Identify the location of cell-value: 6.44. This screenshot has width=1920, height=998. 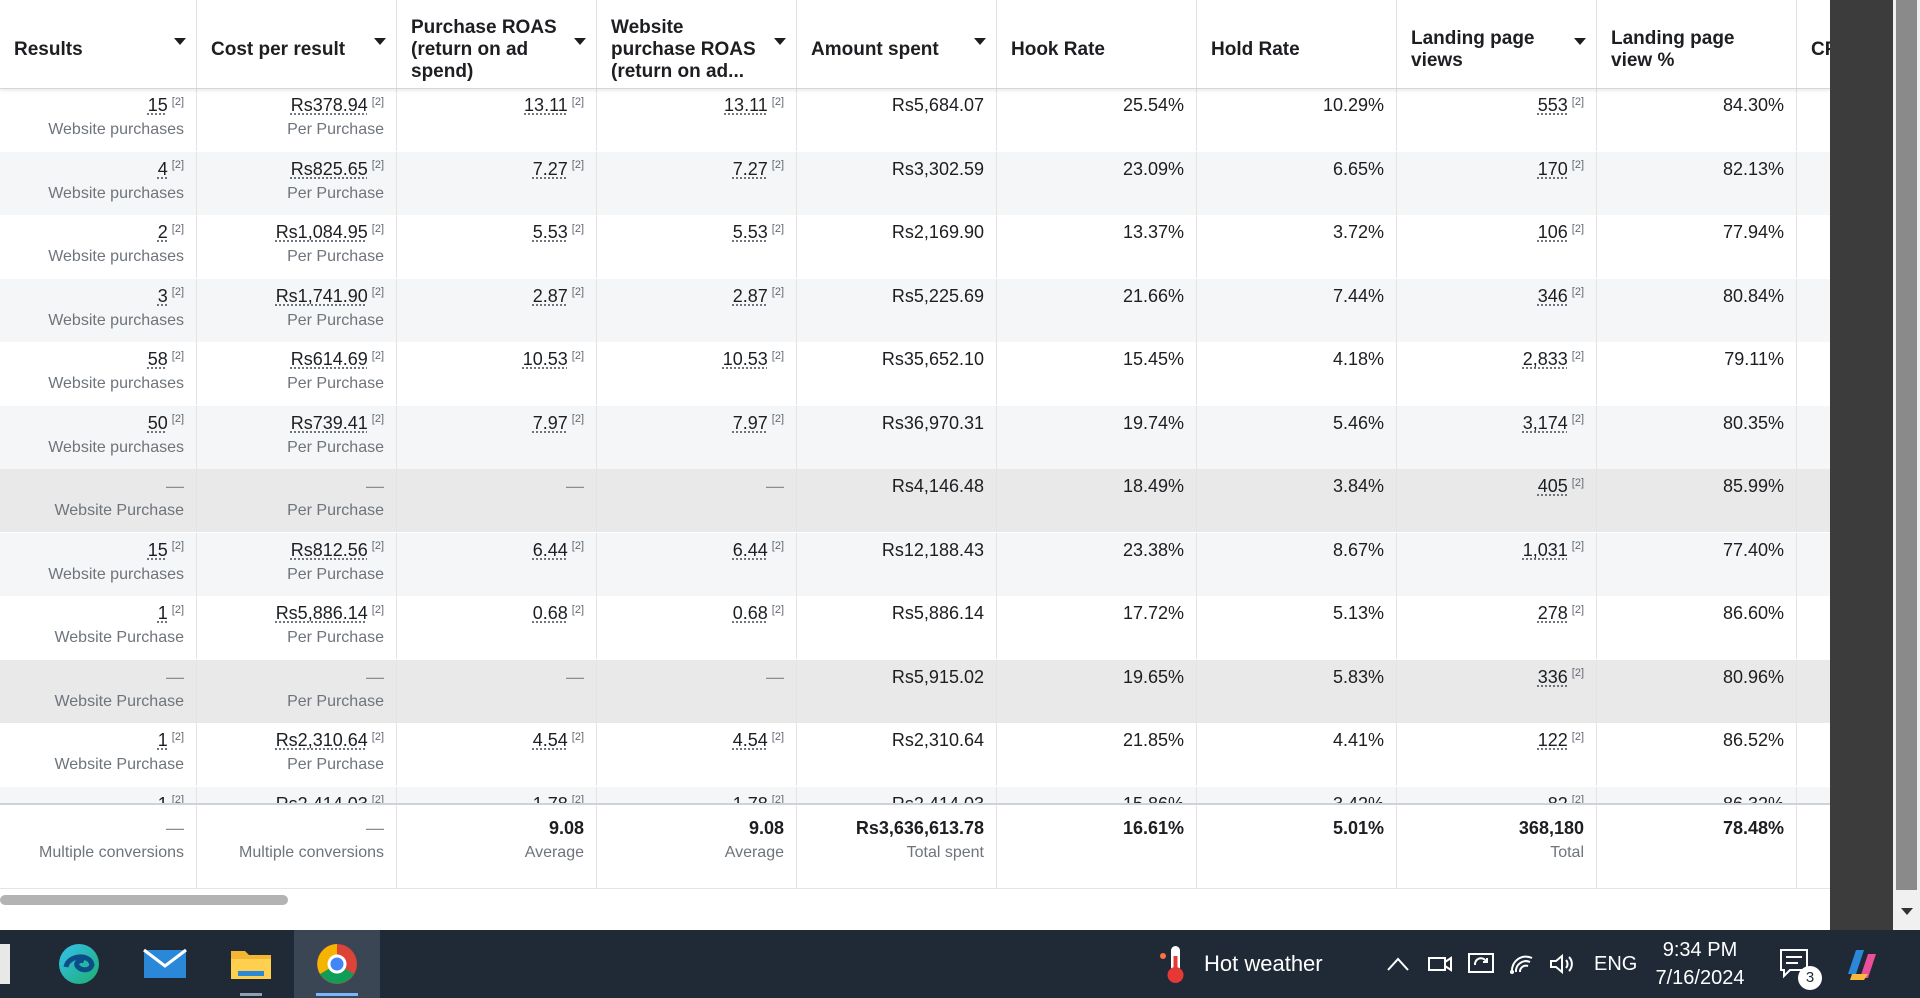
(750, 549).